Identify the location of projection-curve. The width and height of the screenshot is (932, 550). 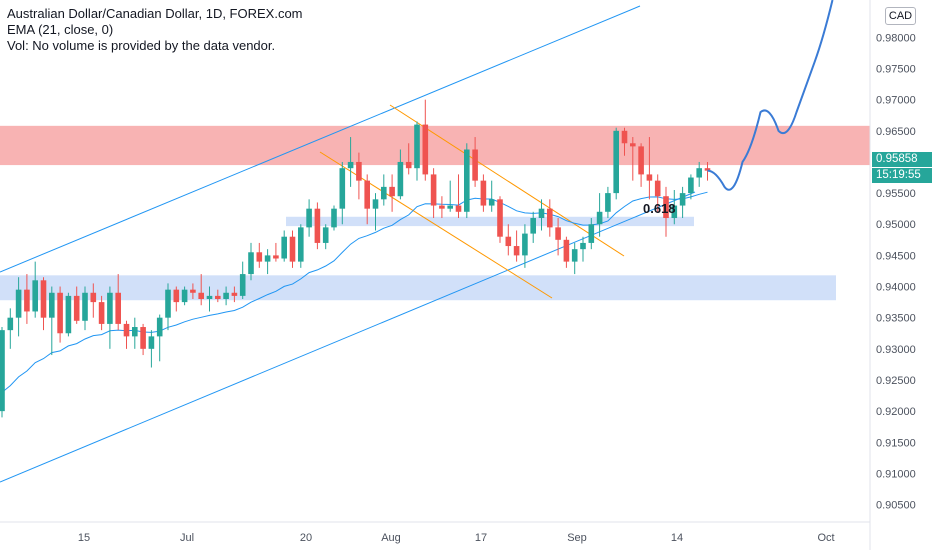
(770, 95).